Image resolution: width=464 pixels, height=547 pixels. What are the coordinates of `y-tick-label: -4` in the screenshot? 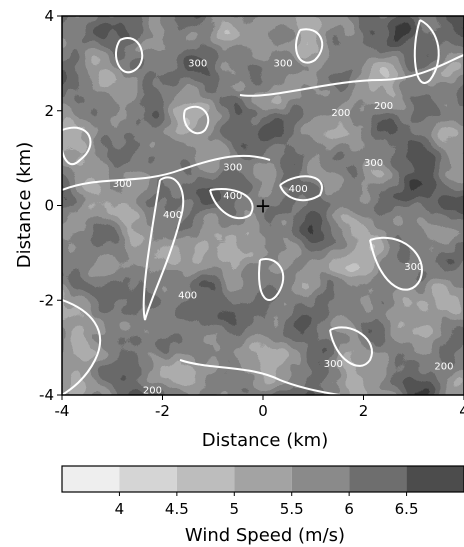 It's located at (46, 395).